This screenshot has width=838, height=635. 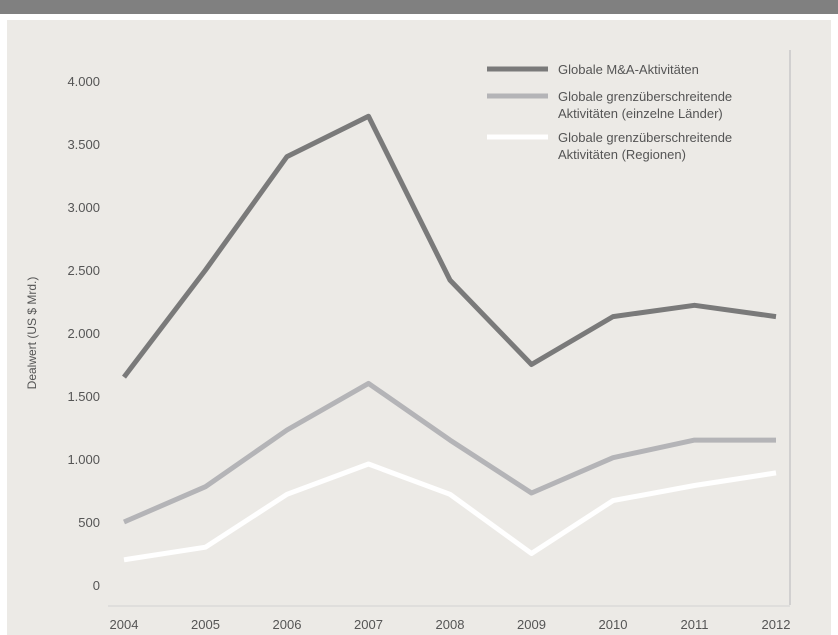 What do you see at coordinates (83, 207) in the screenshot?
I see `y-tick-label: 3.000` at bounding box center [83, 207].